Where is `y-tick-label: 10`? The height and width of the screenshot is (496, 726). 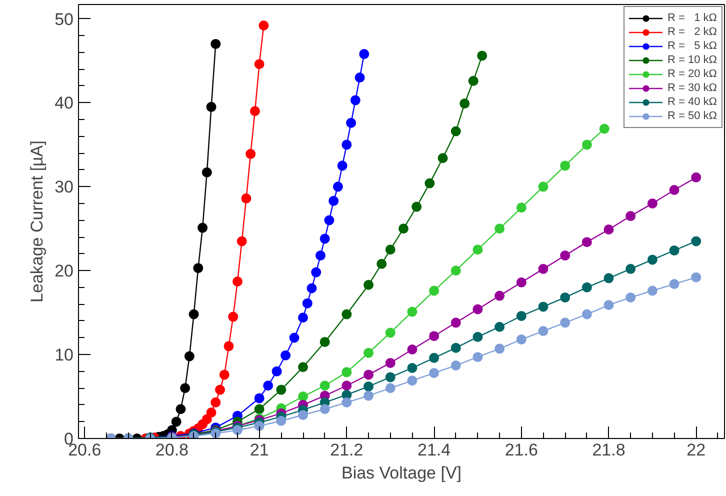
y-tick-label: 10 is located at coordinates (64, 355).